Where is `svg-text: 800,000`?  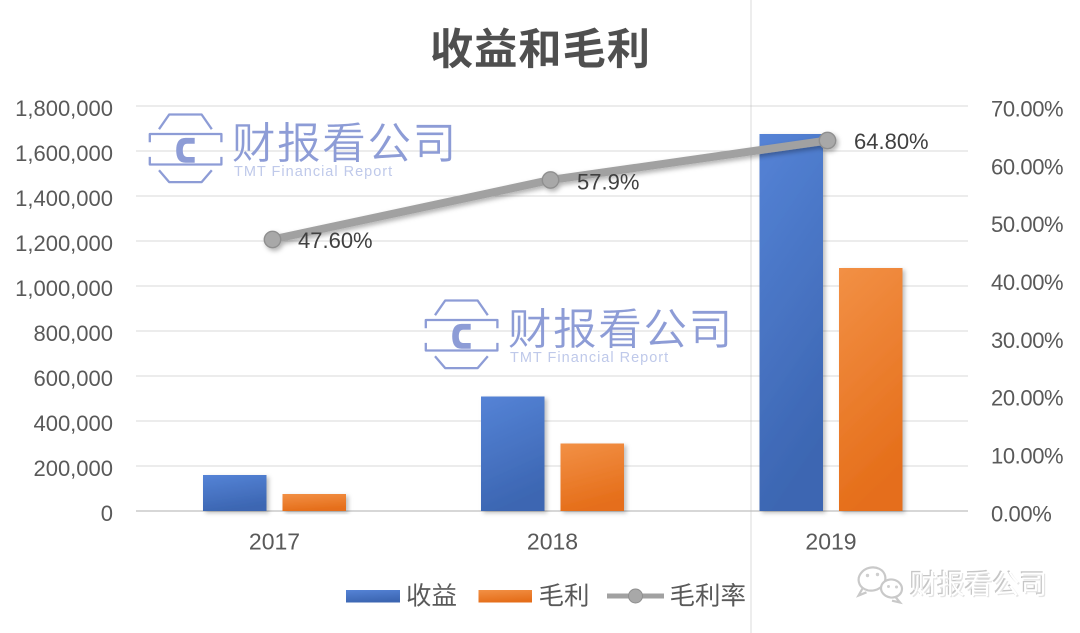 svg-text: 800,000 is located at coordinates (73, 333).